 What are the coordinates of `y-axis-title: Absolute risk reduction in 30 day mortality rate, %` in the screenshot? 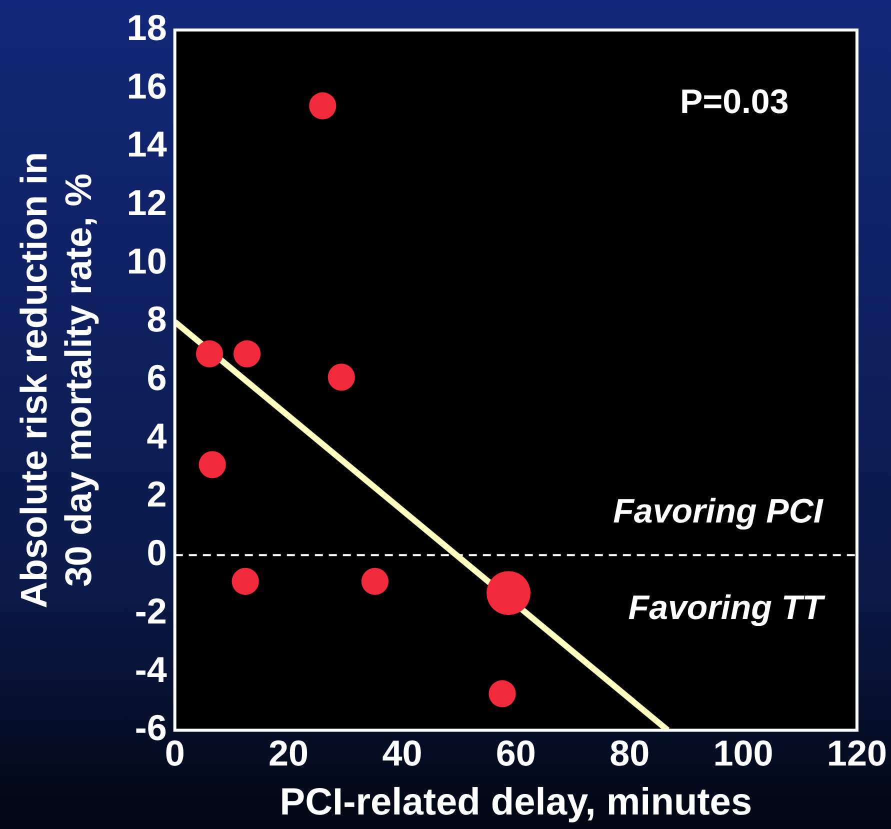 It's located at (56, 380).